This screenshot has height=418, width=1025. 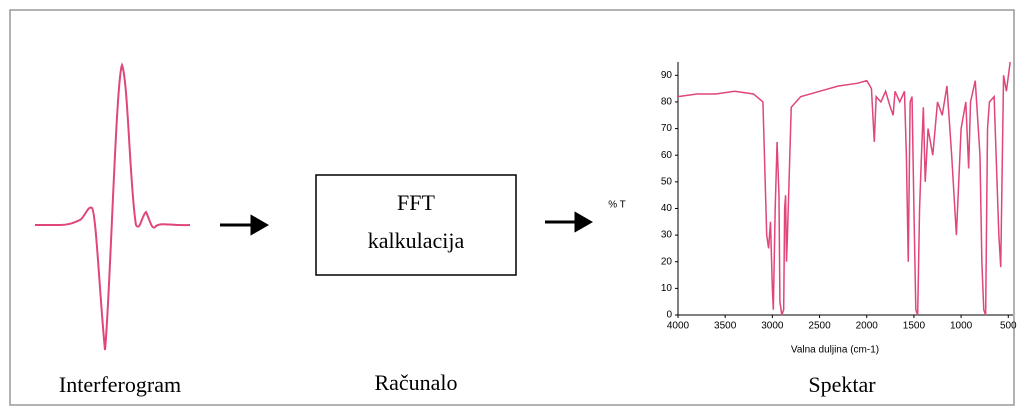 I want to click on box-text: FFT, so click(x=416, y=202).